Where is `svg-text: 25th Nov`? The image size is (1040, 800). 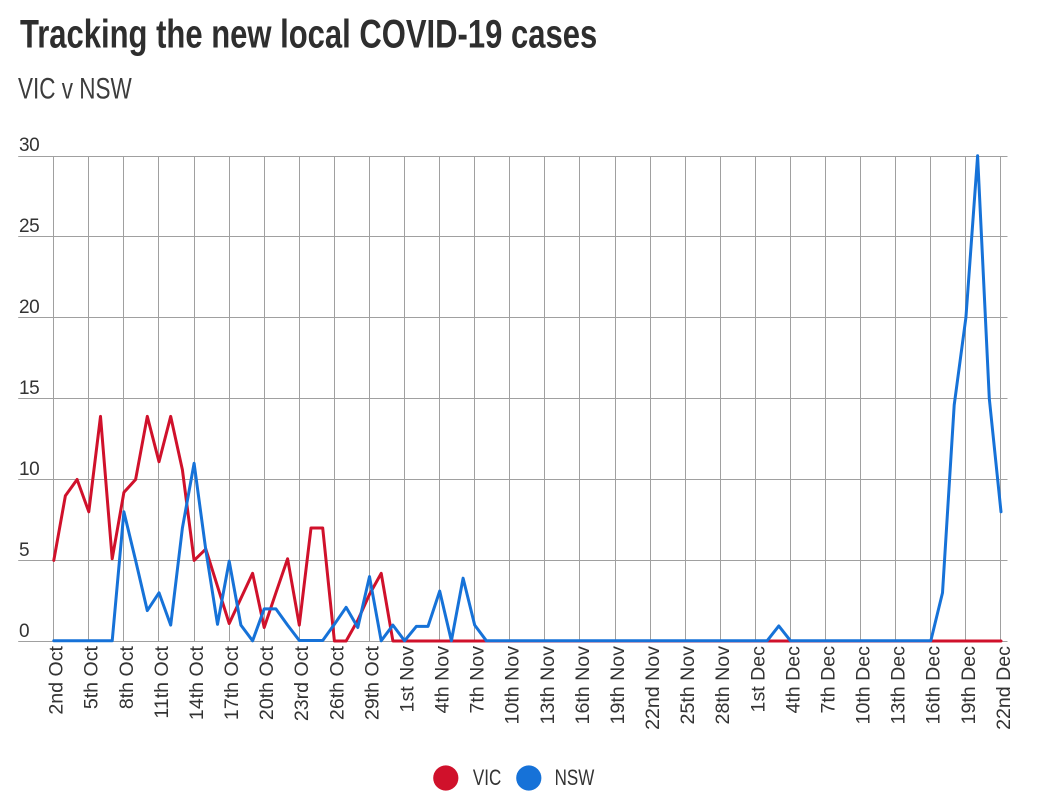
svg-text: 25th Nov is located at coordinates (688, 685).